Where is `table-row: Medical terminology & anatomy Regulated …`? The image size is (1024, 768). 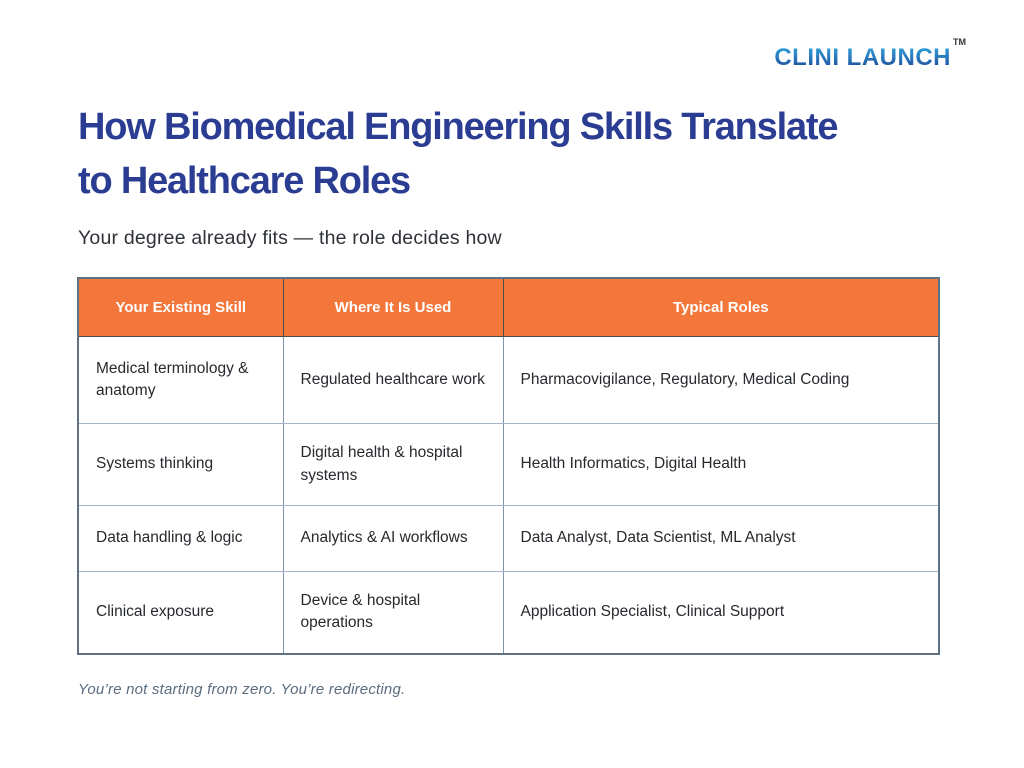 table-row: Medical terminology & anatomy Regulated … is located at coordinates (508, 380).